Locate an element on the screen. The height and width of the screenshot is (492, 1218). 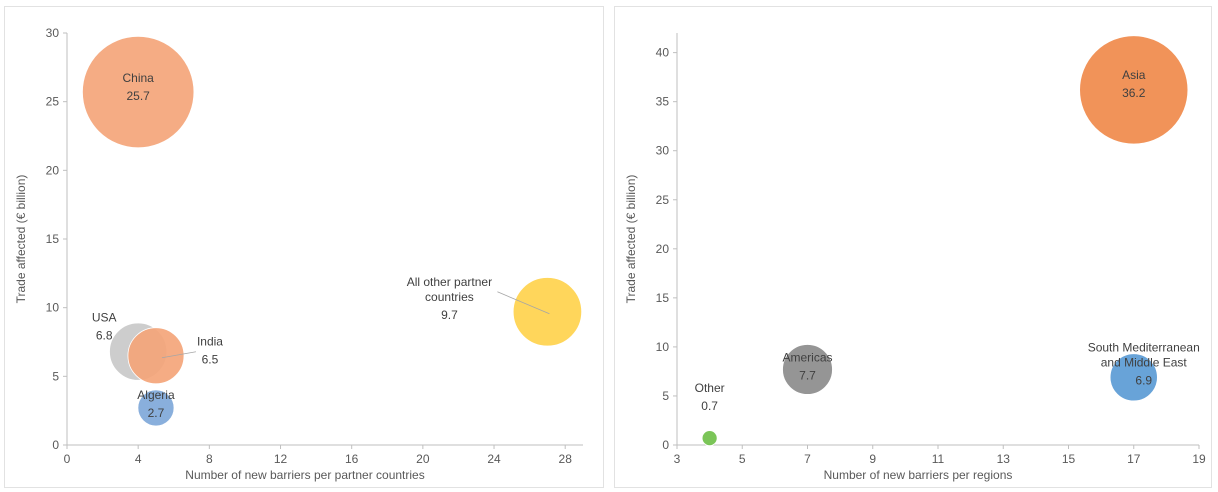
bubble-value: 6.5 is located at coordinates (210, 360).